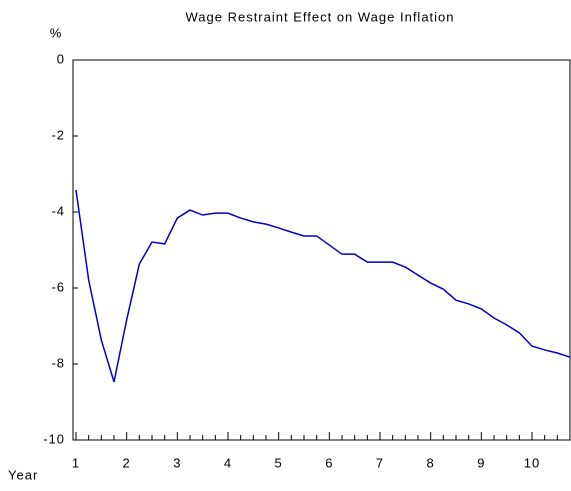 This screenshot has width=571, height=491. What do you see at coordinates (56, 32) in the screenshot?
I see `y-unit: %` at bounding box center [56, 32].